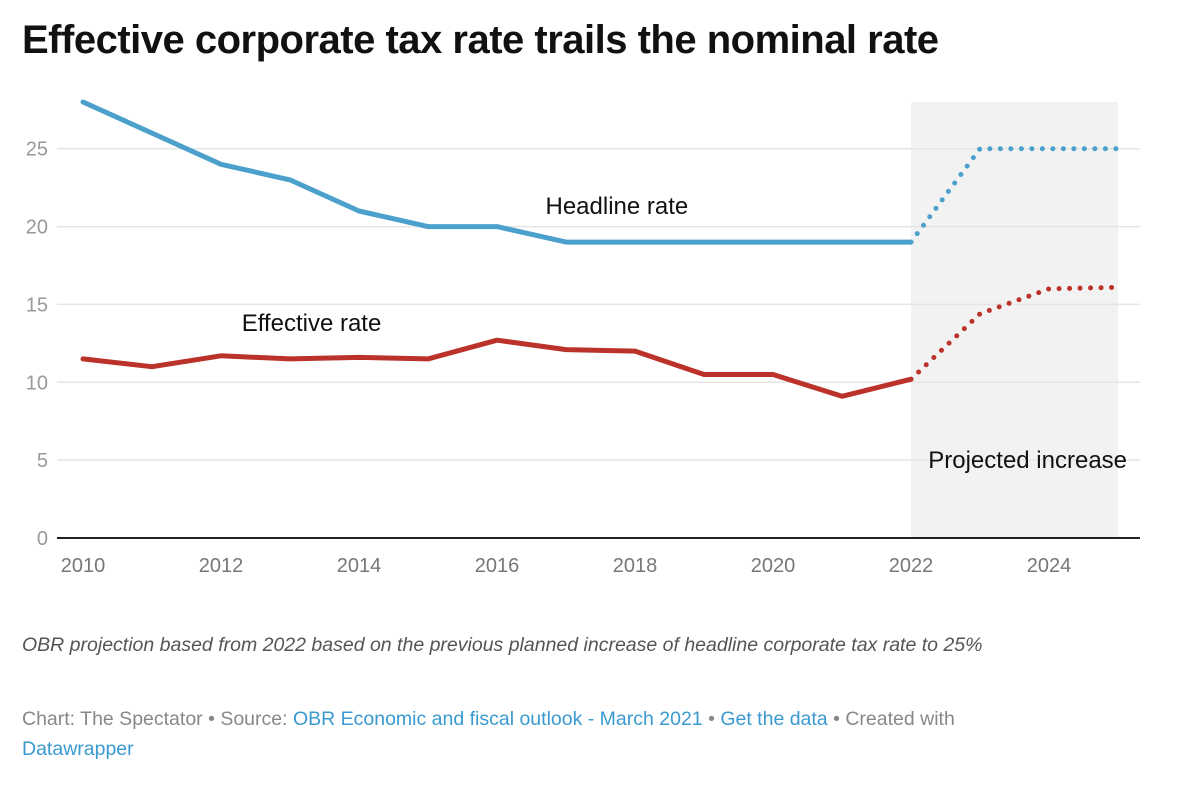  I want to click on y-tick-label: 20, so click(37, 228).